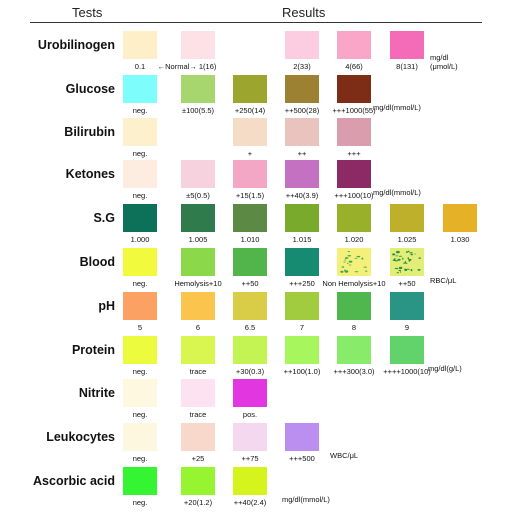 The height and width of the screenshot is (512, 512). I want to click on swatch-value-label: ++50, so click(407, 283).